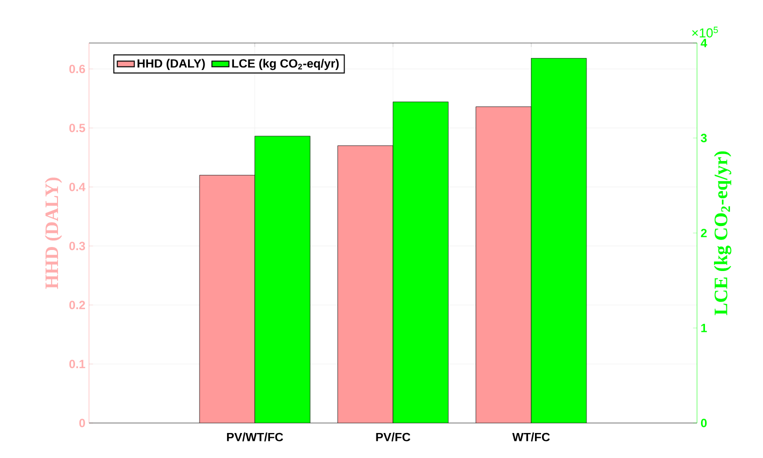 Image resolution: width=763 pixels, height=458 pixels. Describe the element at coordinates (77, 69) in the screenshot. I see `y-tick-label: 0.6` at that location.